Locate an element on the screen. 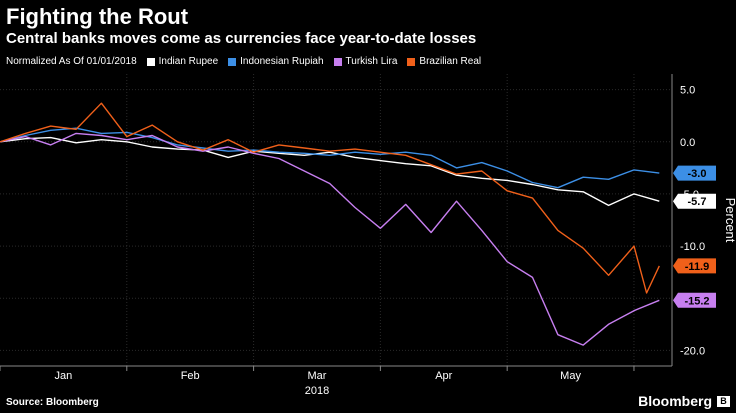  y-tick-label: 0.0 is located at coordinates (687, 143).